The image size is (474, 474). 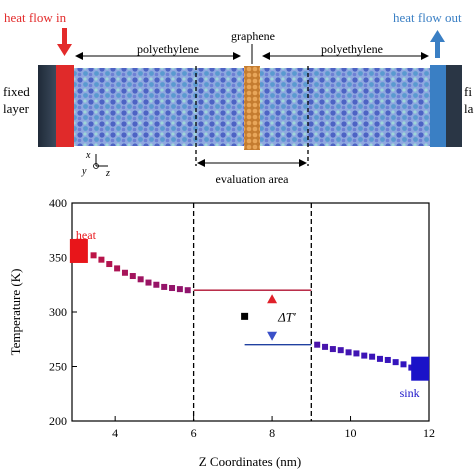 I want to click on y-tick-label: 200, so click(x=58, y=421).